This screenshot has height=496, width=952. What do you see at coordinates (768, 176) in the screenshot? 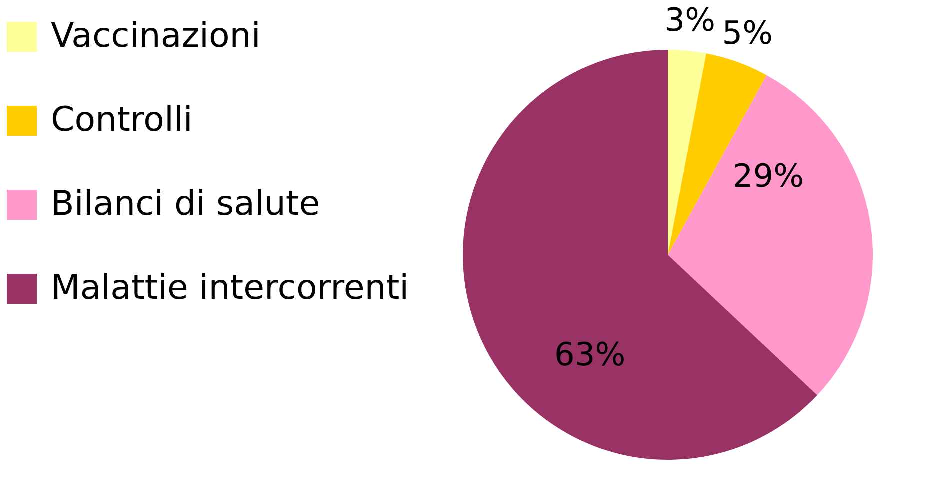
I see `data-label: 29%` at bounding box center [768, 176].